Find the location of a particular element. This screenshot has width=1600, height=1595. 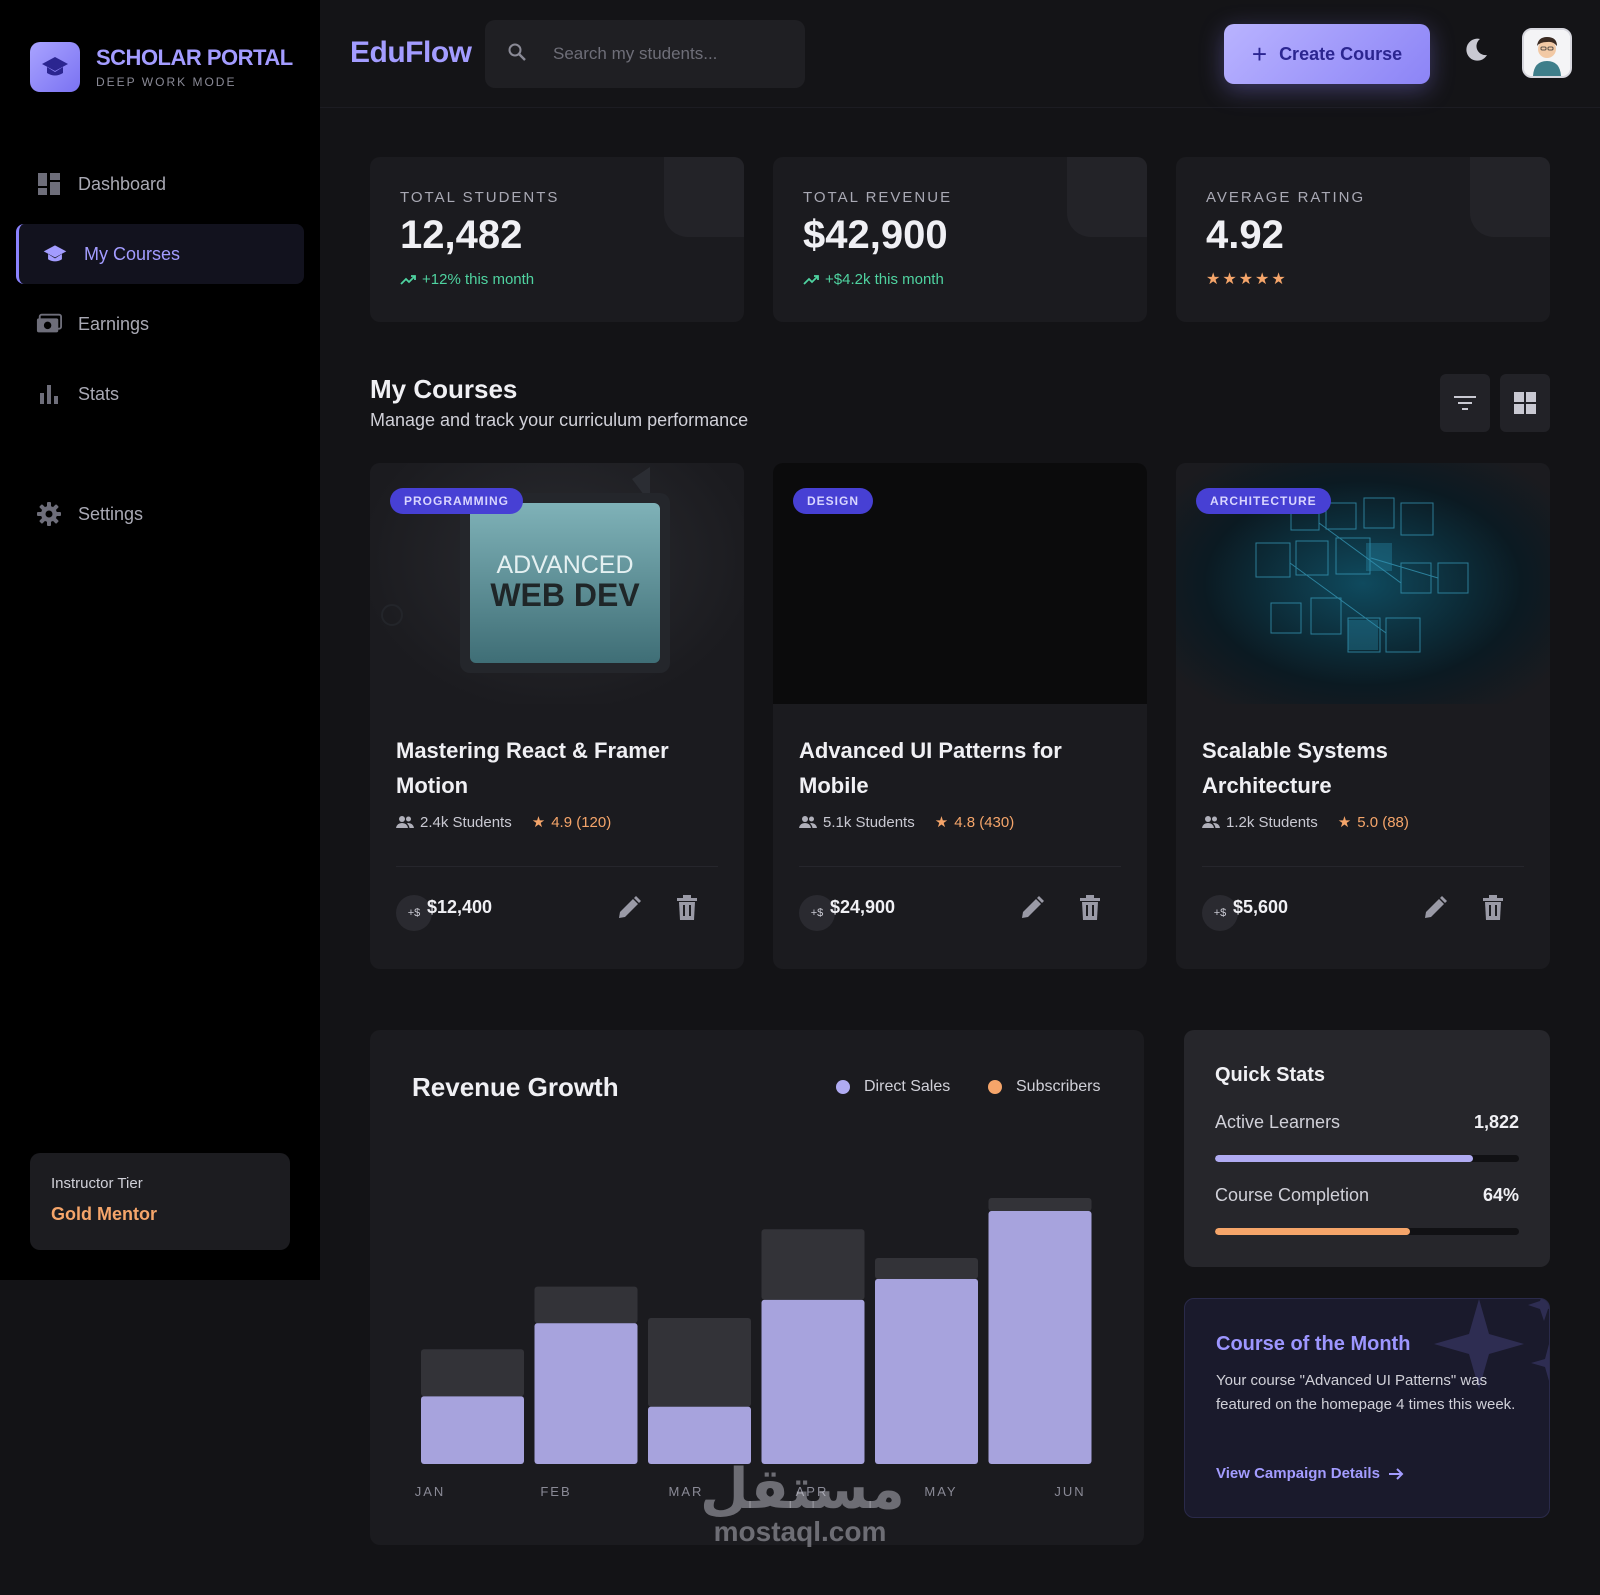

bar-subscribers-mar is located at coordinates (699, 1362).